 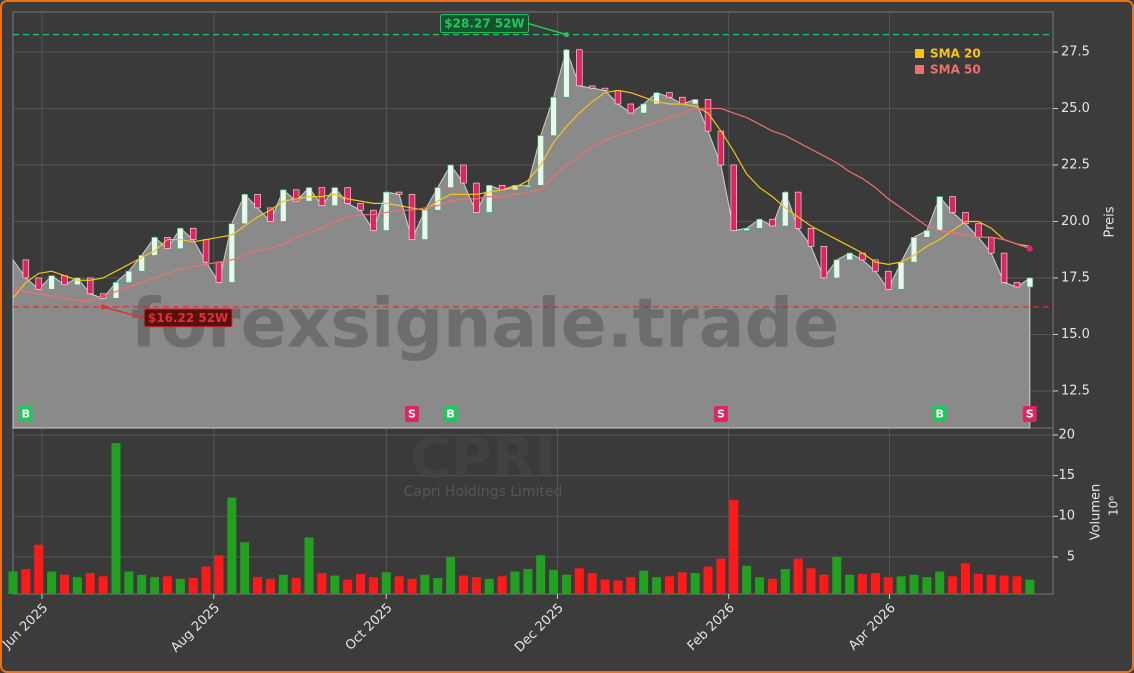 What do you see at coordinates (485, 324) in the screenshot?
I see `watermark: forexsignale.trade` at bounding box center [485, 324].